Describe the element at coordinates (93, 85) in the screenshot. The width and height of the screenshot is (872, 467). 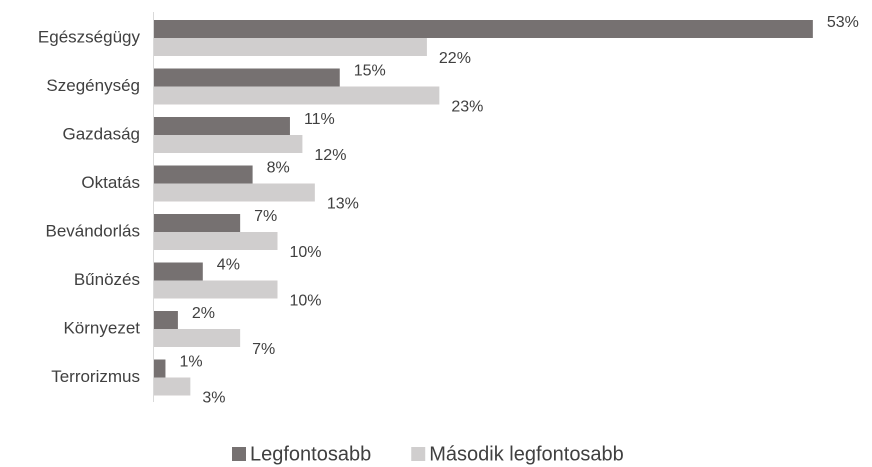
I see `category-label: Szegénység` at that location.